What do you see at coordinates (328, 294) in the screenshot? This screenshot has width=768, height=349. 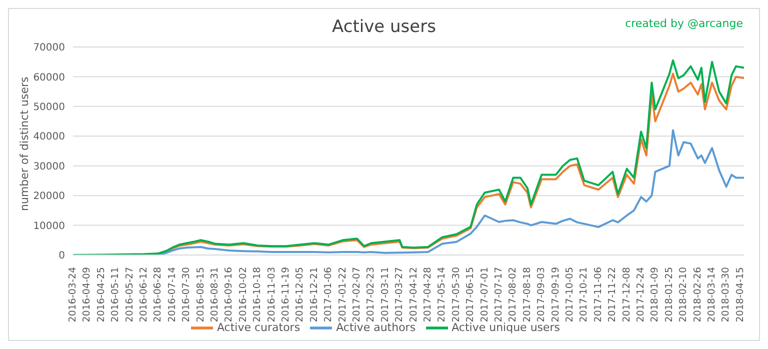 I see `x-tick-label: 2017-01-06` at bounding box center [328, 294].